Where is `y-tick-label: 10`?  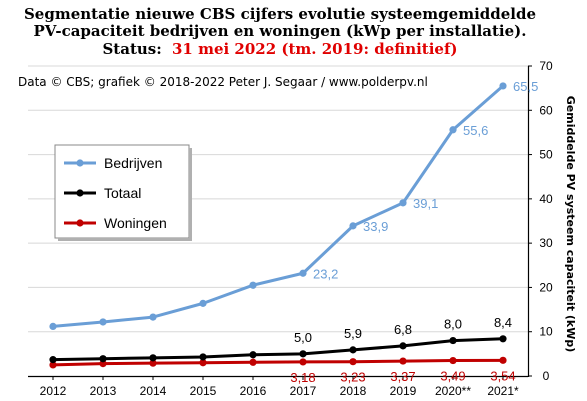
y-tick-label: 10 is located at coordinates (546, 332).